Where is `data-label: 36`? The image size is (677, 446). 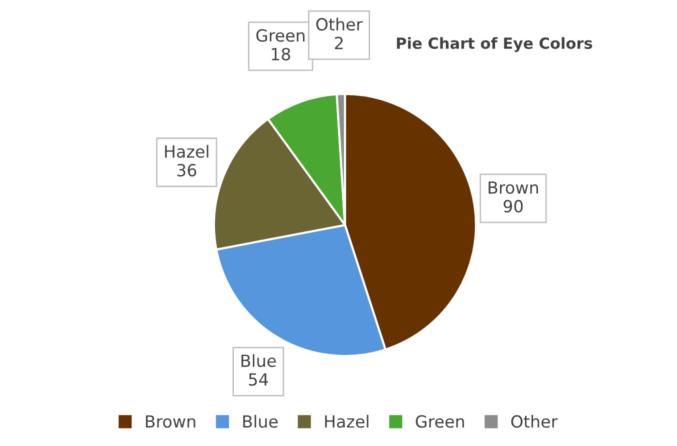
data-label: 36 is located at coordinates (186, 170).